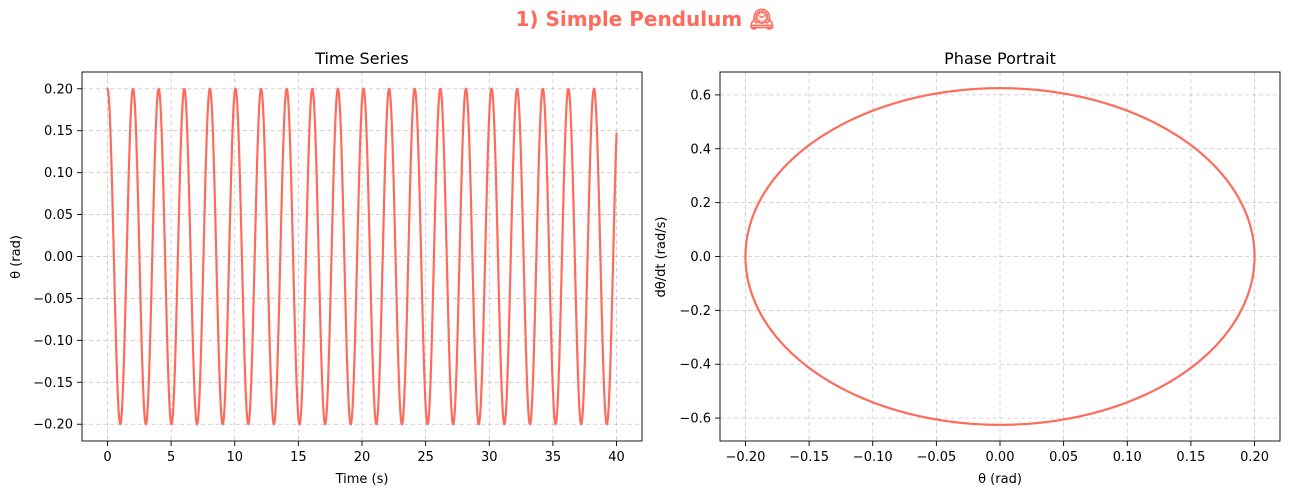 Image resolution: width=1290 pixels, height=495 pixels. What do you see at coordinates (1000, 457) in the screenshot?
I see `phase-portrait-xtick-label-4: 0.00` at bounding box center [1000, 457].